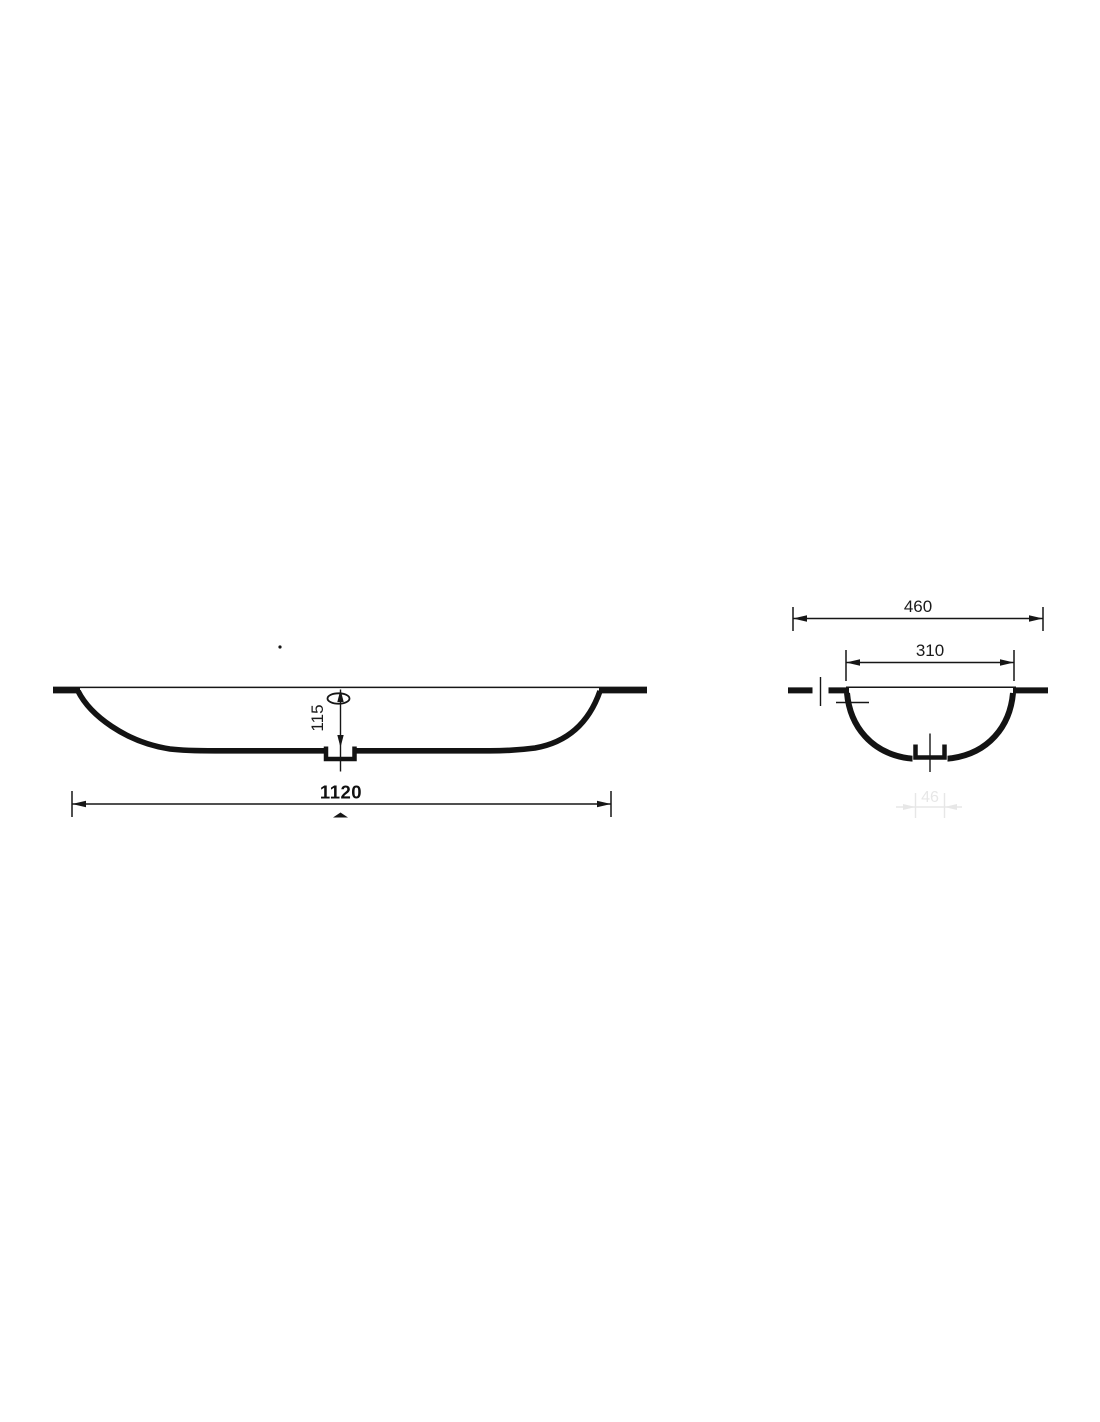 The image size is (1100, 1422). Describe the element at coordinates (800, 618) in the screenshot. I see `dim-460-arrow-left` at that location.